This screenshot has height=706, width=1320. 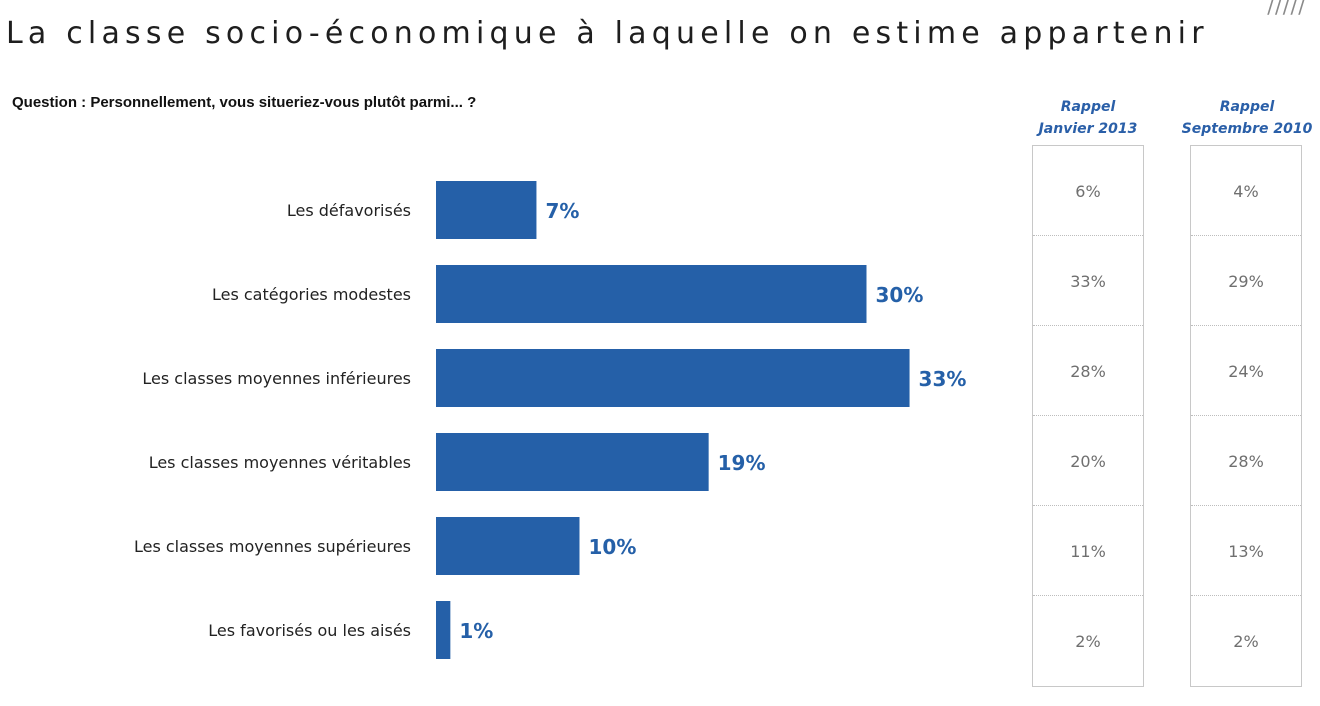 What do you see at coordinates (943, 379) in the screenshot?
I see `value-label: 33%` at bounding box center [943, 379].